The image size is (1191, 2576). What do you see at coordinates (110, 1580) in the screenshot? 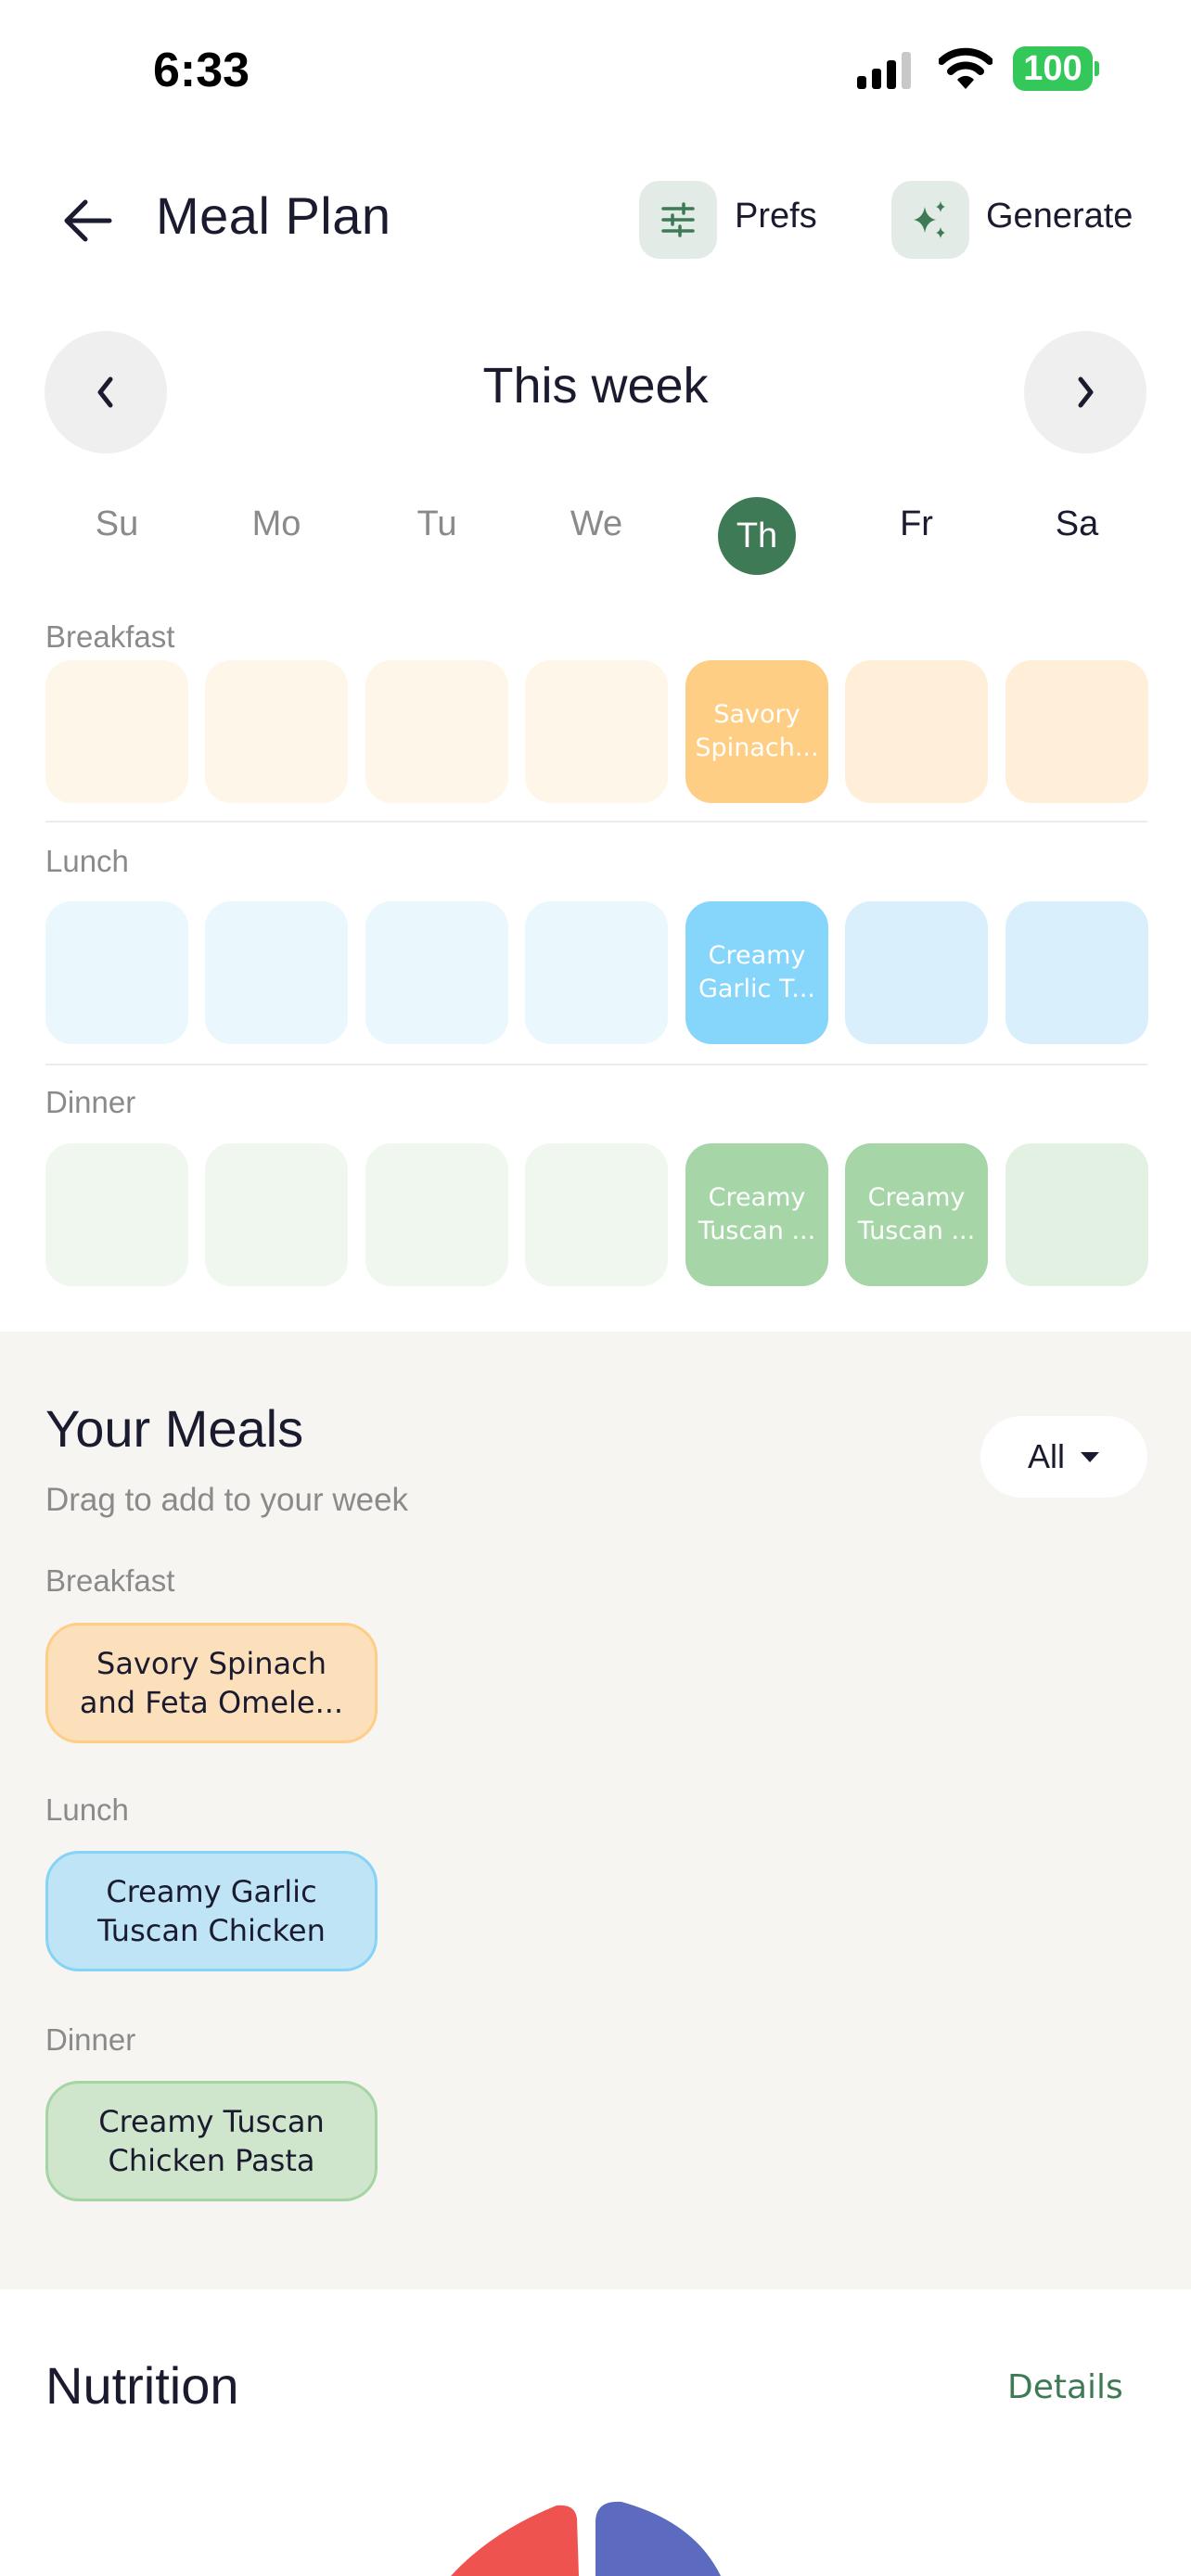
I see `meal-group-label: Breakfast` at bounding box center [110, 1580].